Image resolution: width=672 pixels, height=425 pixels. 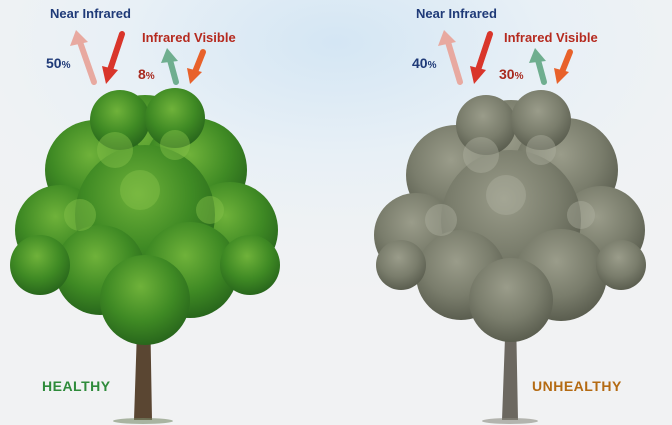 I want to click on healthy-light-arrows, so click(x=138, y=57).